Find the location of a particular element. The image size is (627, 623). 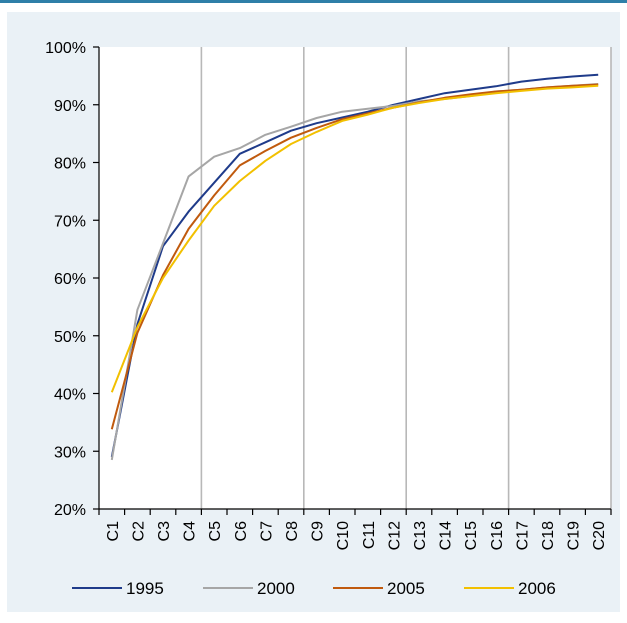

x-tick-label: C2 is located at coordinates (138, 531).